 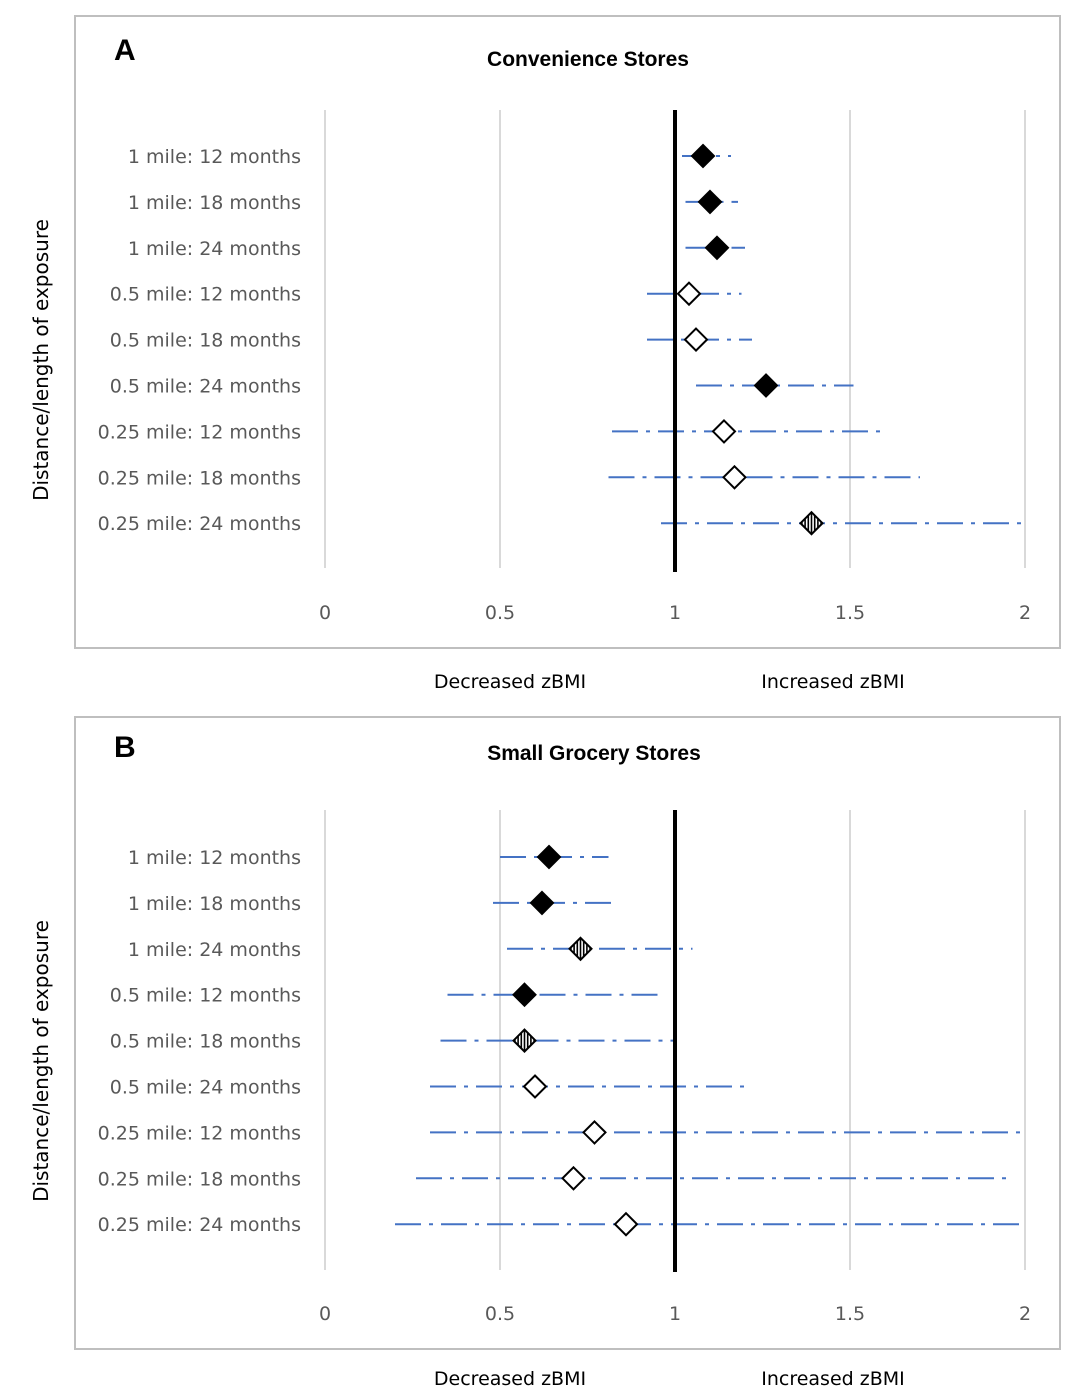 What do you see at coordinates (1025, 613) in the screenshot?
I see `panel-a-x-tick-label-4: 2` at bounding box center [1025, 613].